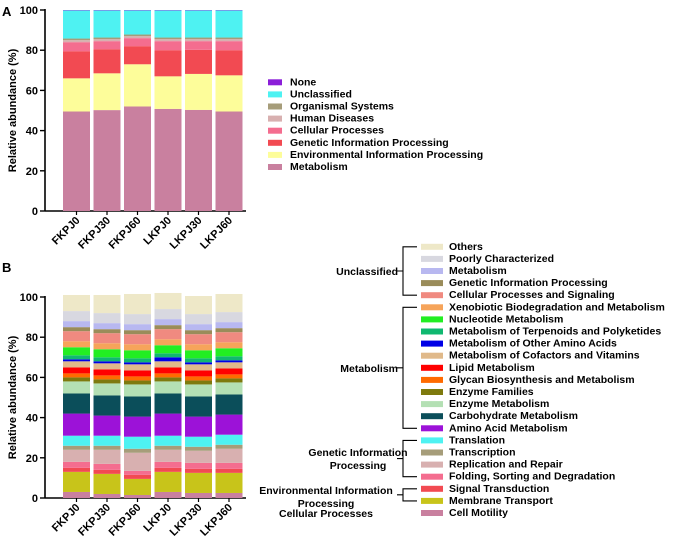 This screenshot has width=685, height=543. What do you see at coordinates (29, 298) in the screenshot?
I see `panel-b-y-tick-label: 100` at bounding box center [29, 298].